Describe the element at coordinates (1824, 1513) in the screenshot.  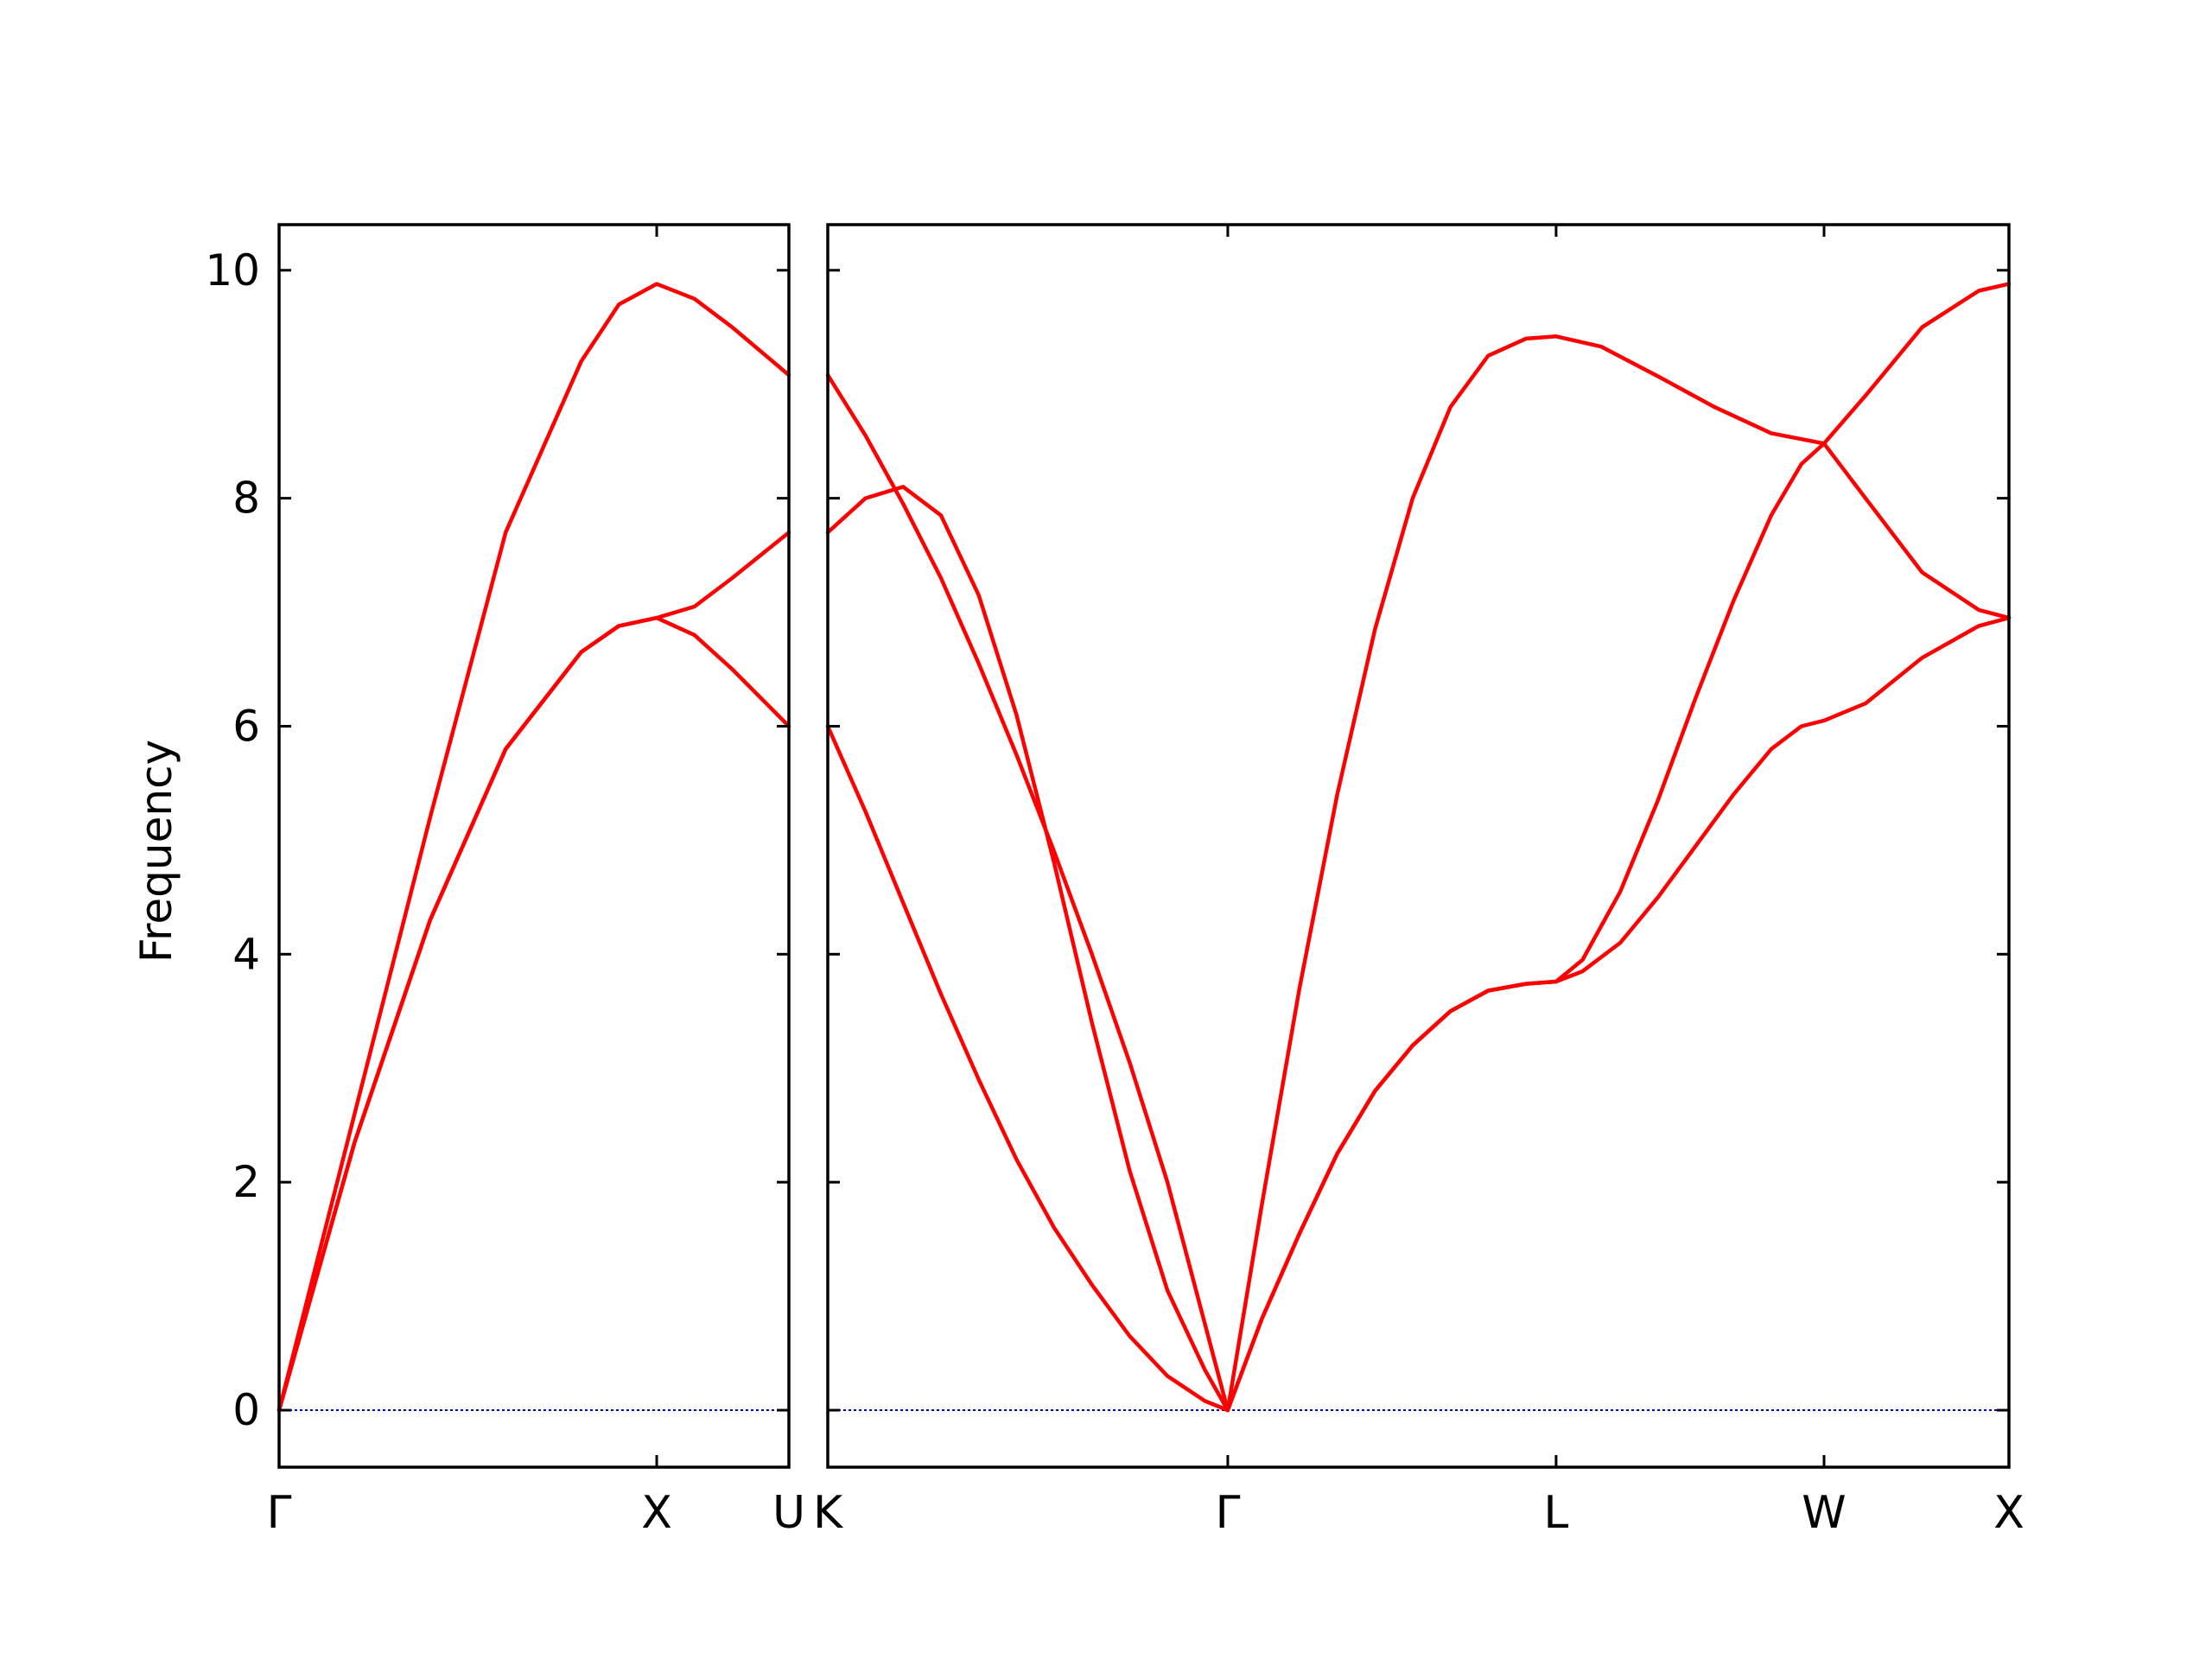
I see `x-tick-label: W` at that location.